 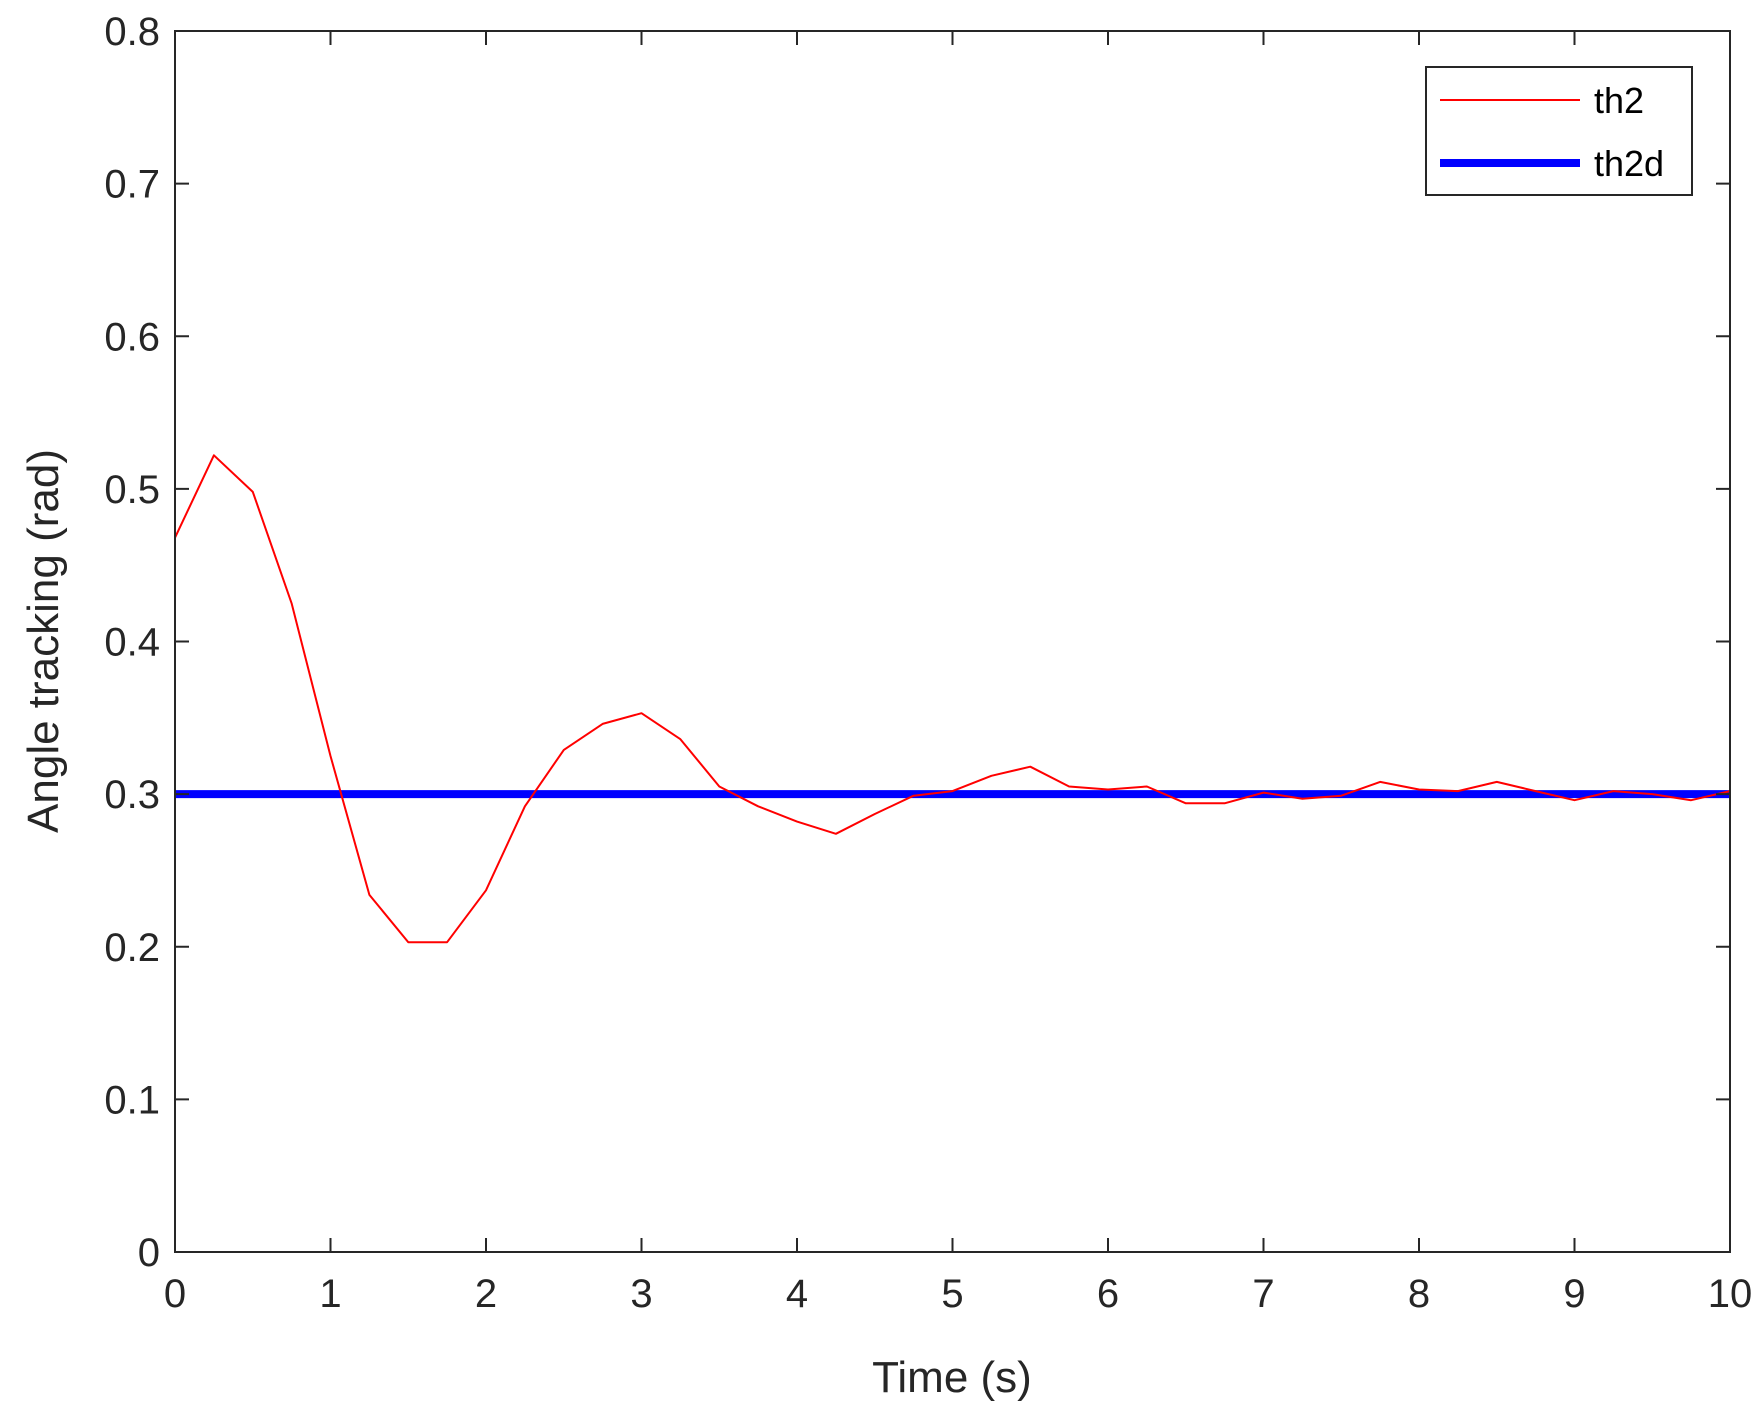 I want to click on x-tick-label: 1, so click(x=330, y=1294).